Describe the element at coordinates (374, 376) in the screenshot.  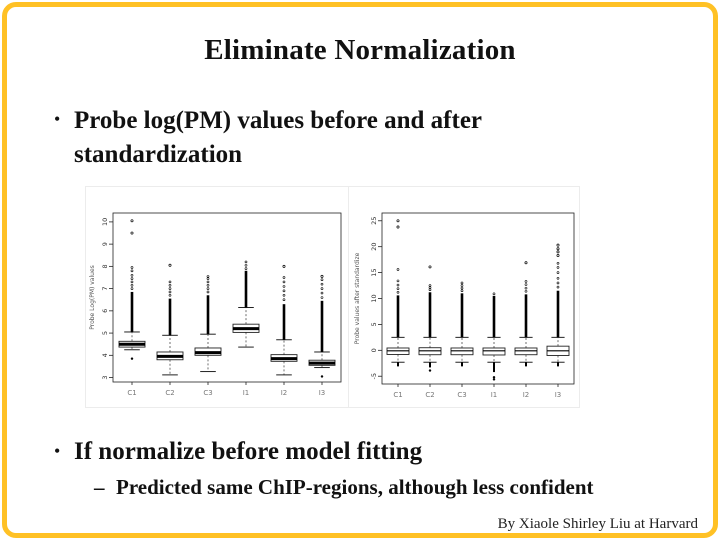
I see `svg-text: -5` at that location.